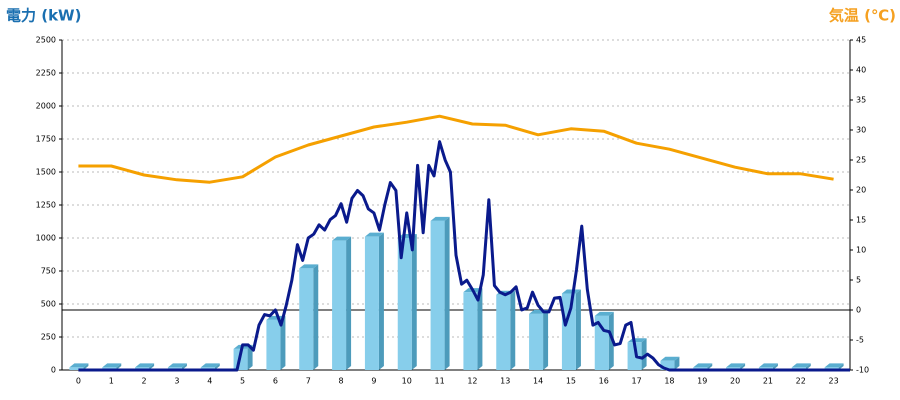 Image resolution: width=900 pixels, height=400 pixels. I want to click on x-tick-label: 2, so click(144, 381).